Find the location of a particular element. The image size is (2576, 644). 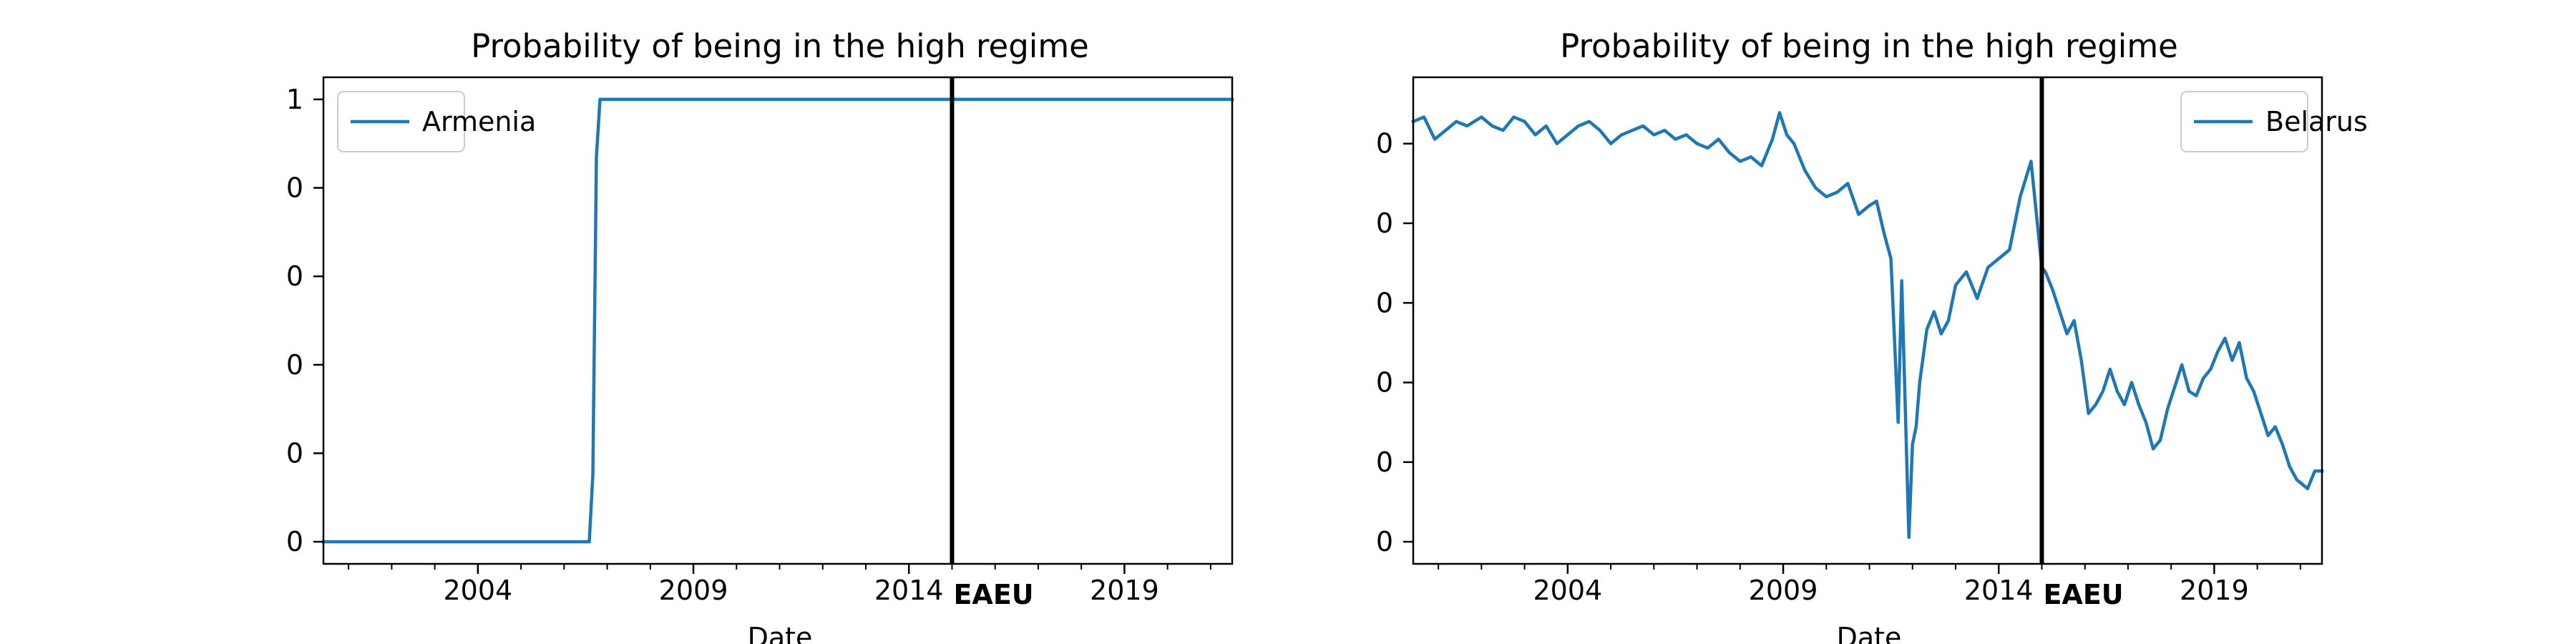

x-tick-label-armenia: 2009 is located at coordinates (693, 590).